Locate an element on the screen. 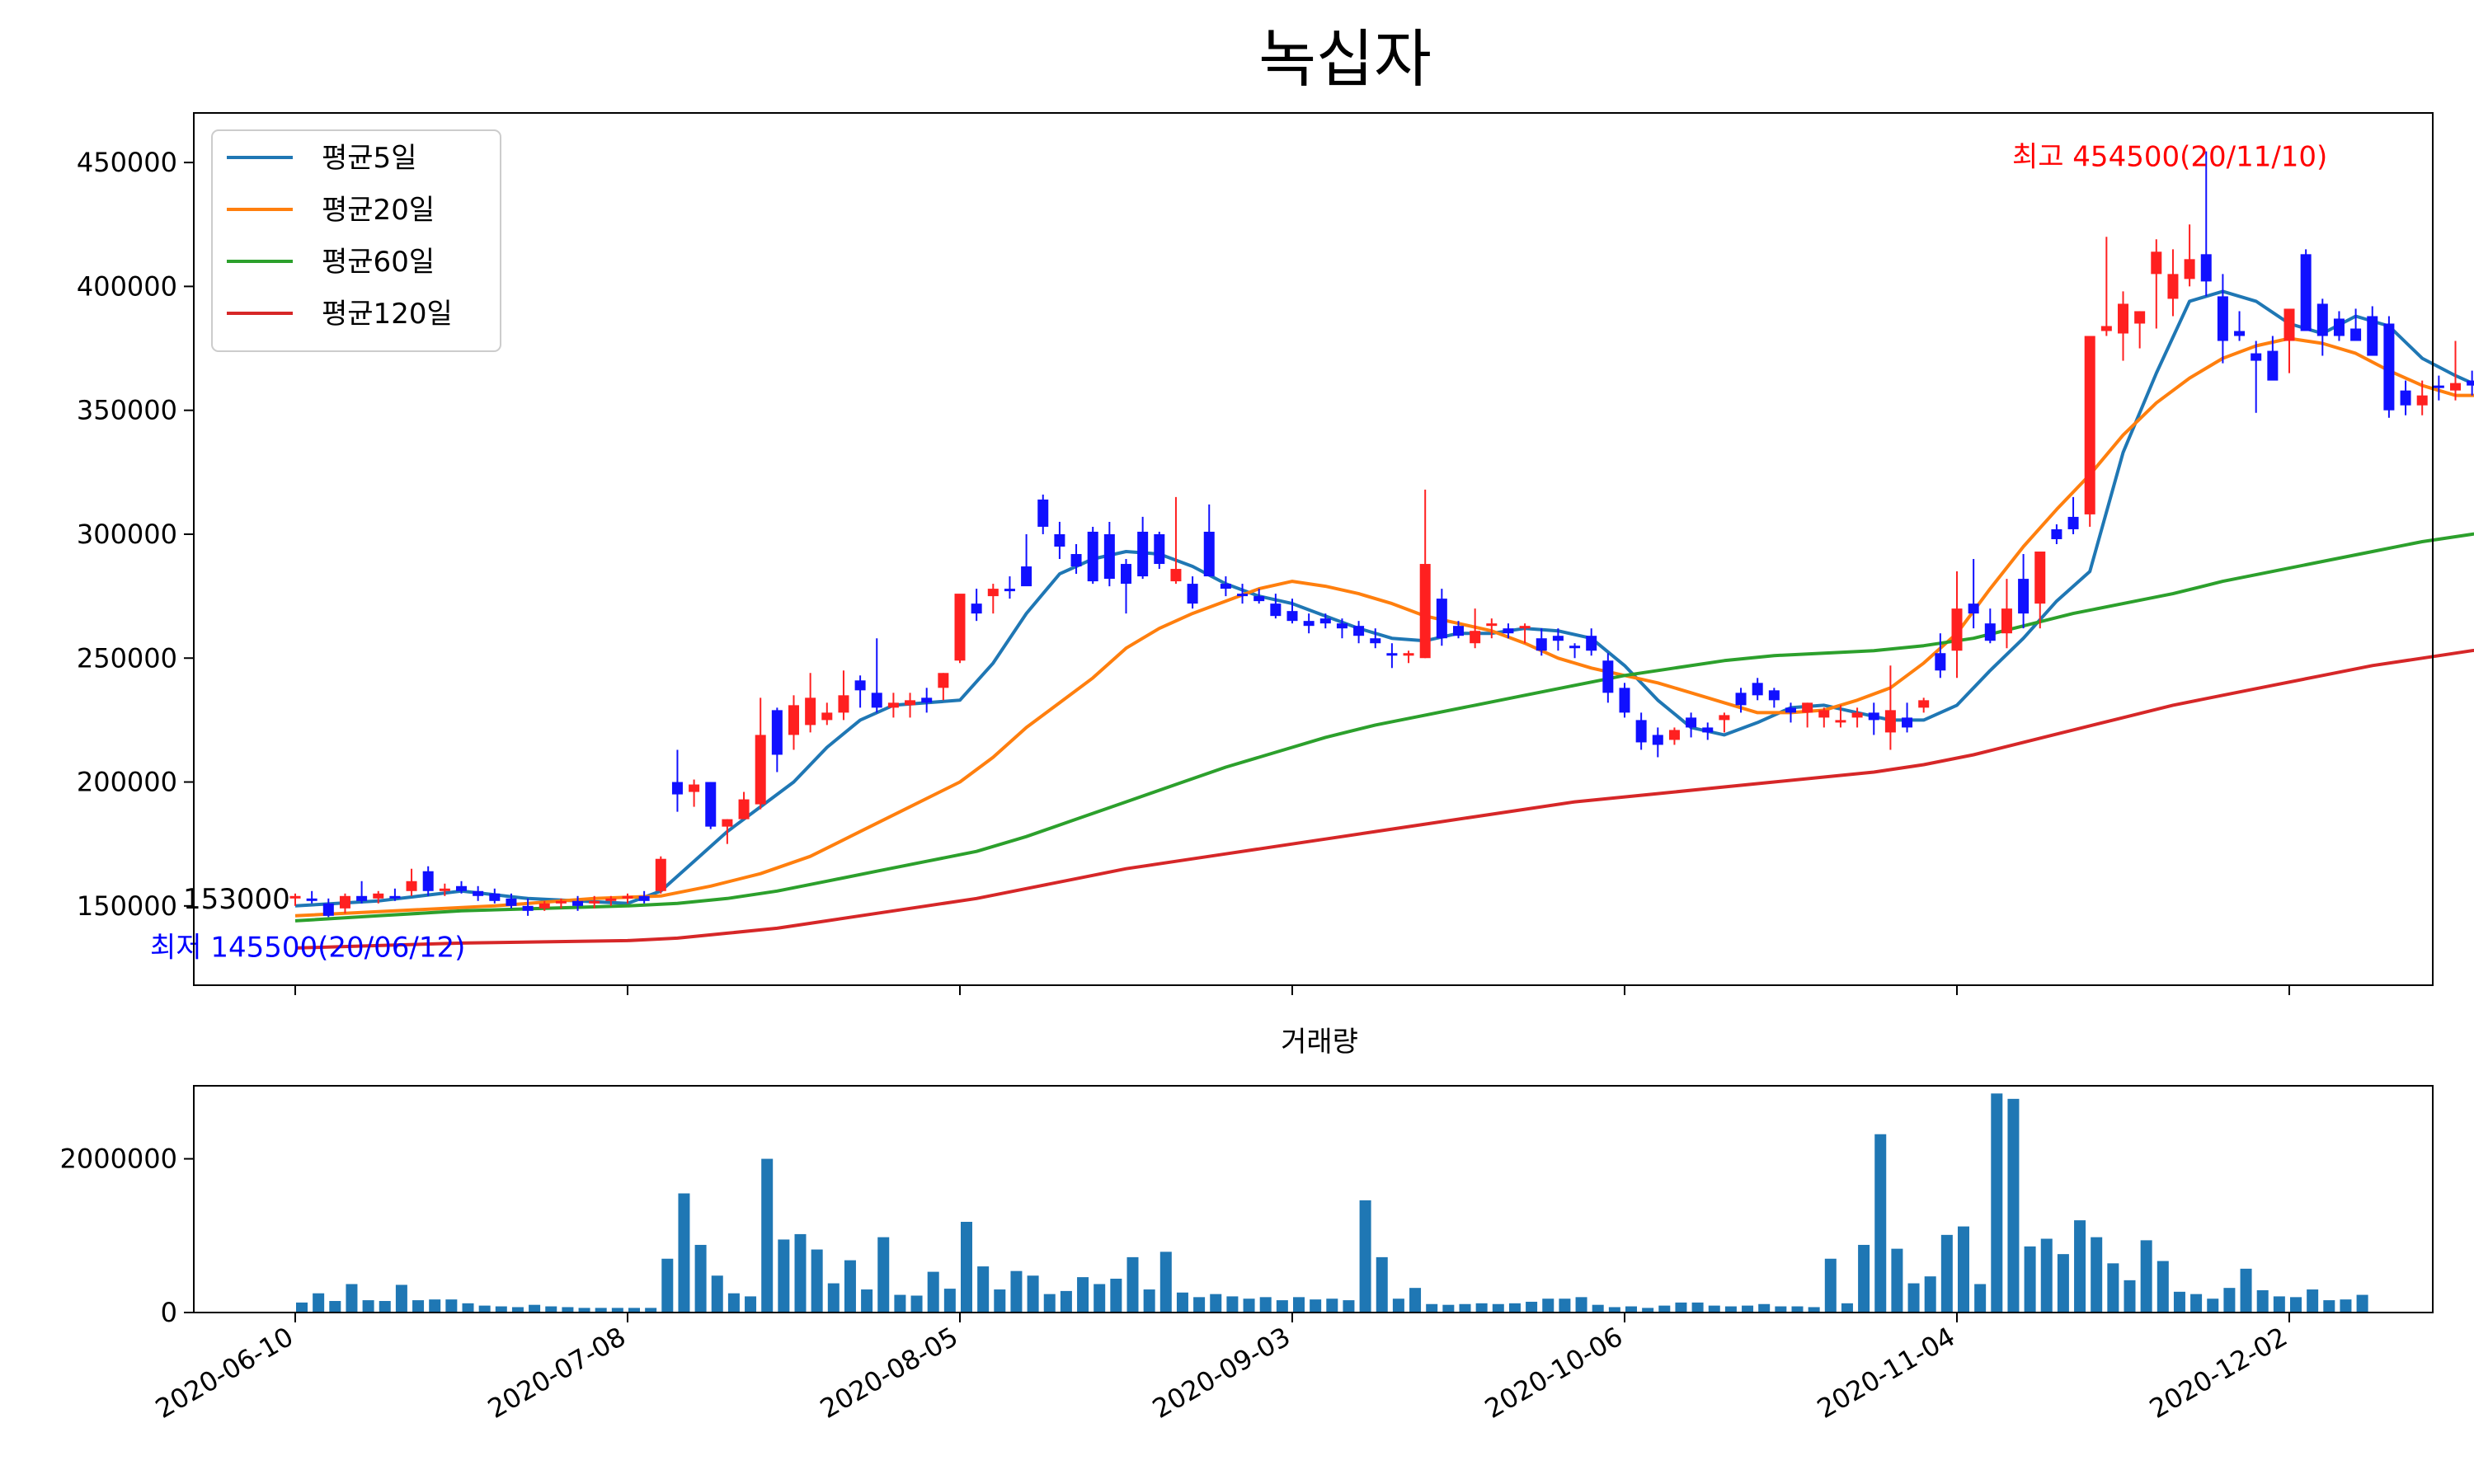  volume-y-axis: 0 2000000 is located at coordinates (126, 1236).